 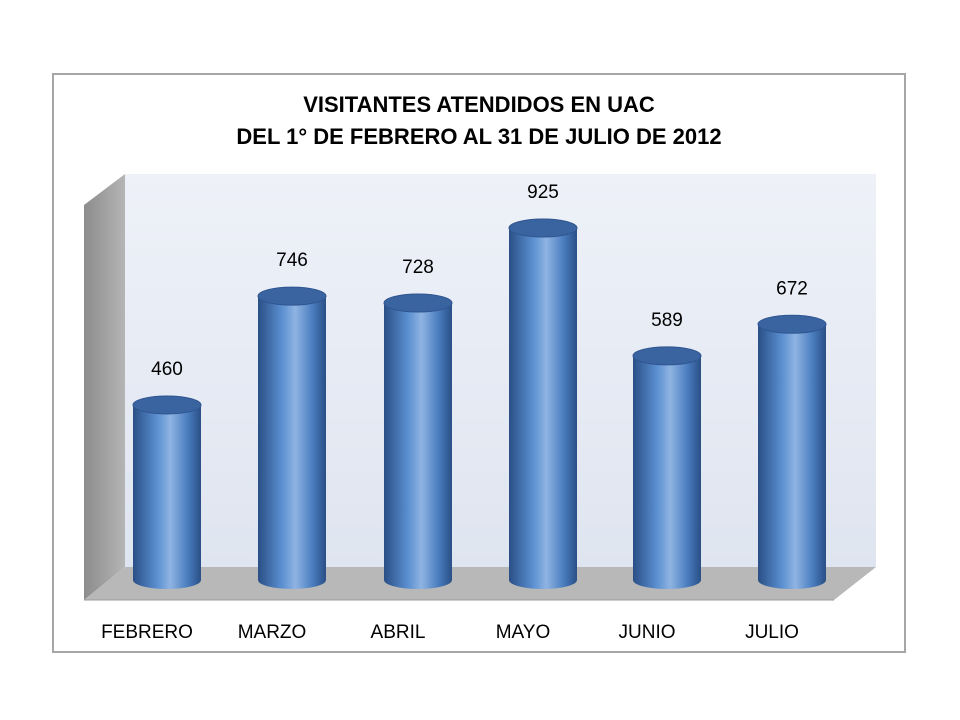 What do you see at coordinates (479, 136) in the screenshot?
I see `chart-title-line-2: DEL 1° DE FEBRERO AL 31 DE JULIO DE 2012` at bounding box center [479, 136].